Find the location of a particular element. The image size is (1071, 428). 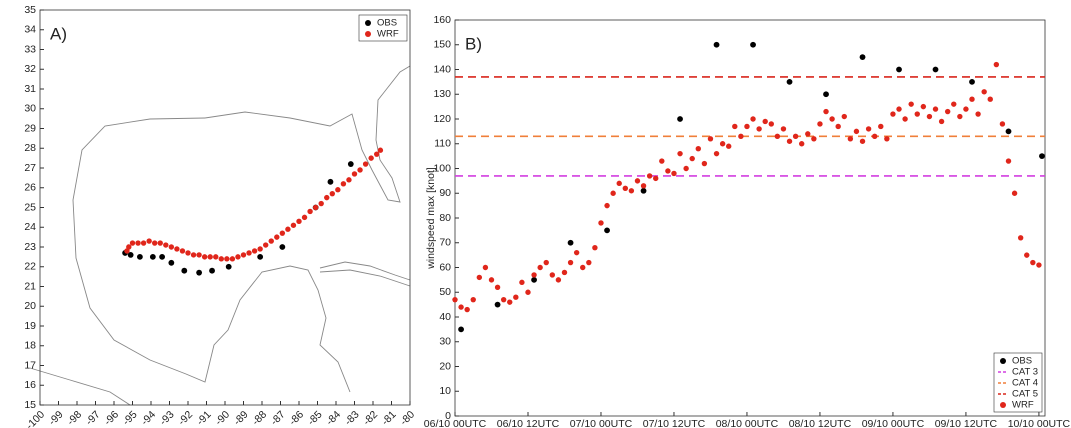

y-tick-label: 160 is located at coordinates (442, 20).